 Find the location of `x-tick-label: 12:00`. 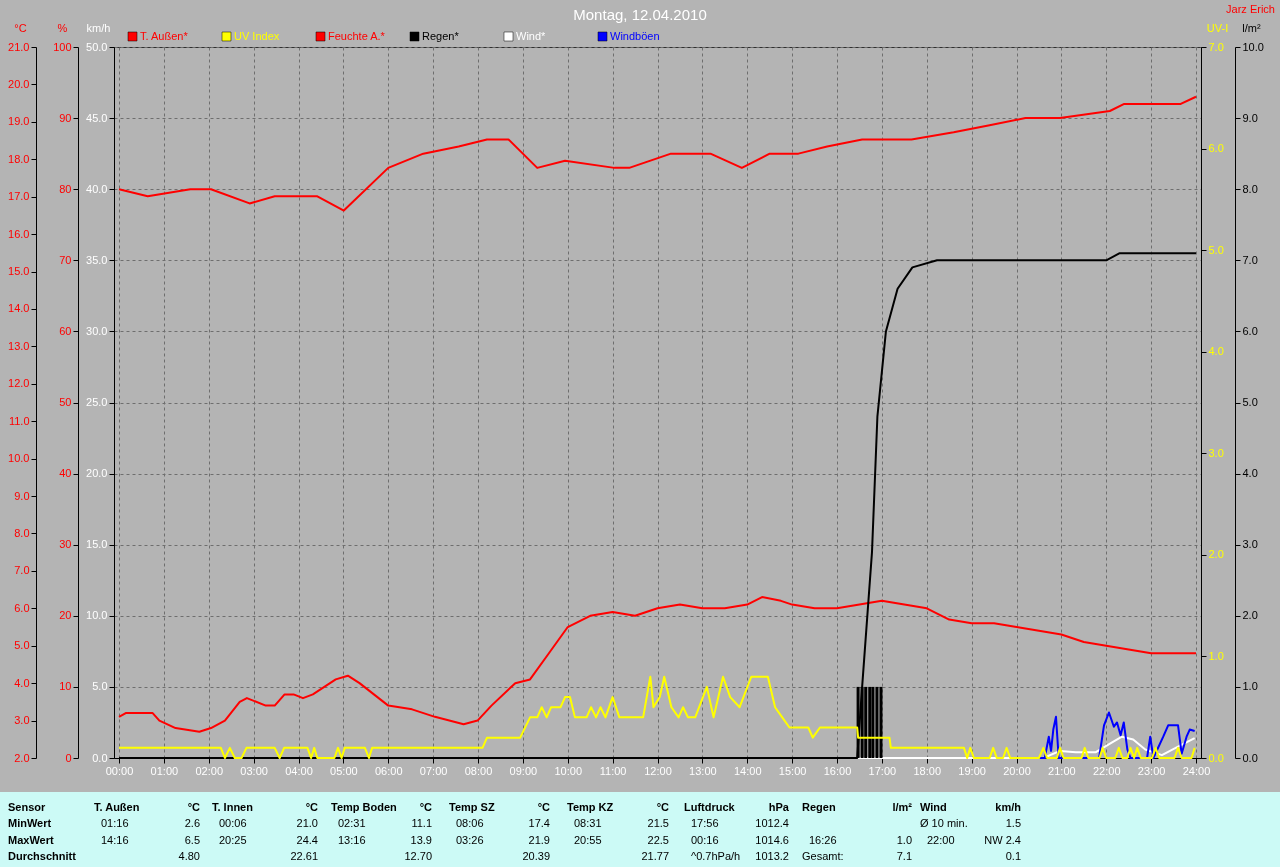

x-tick-label: 12:00 is located at coordinates (658, 770).